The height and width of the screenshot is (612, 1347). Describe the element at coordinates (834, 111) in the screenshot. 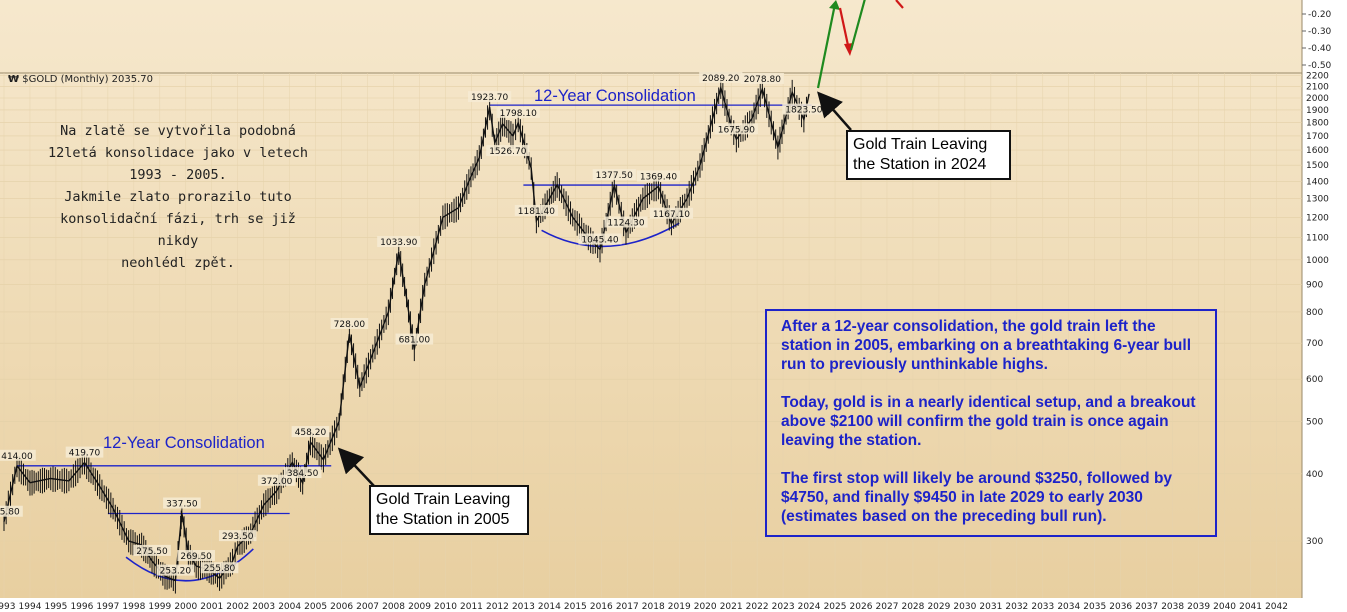

I see `callout-arrow-2024` at that location.